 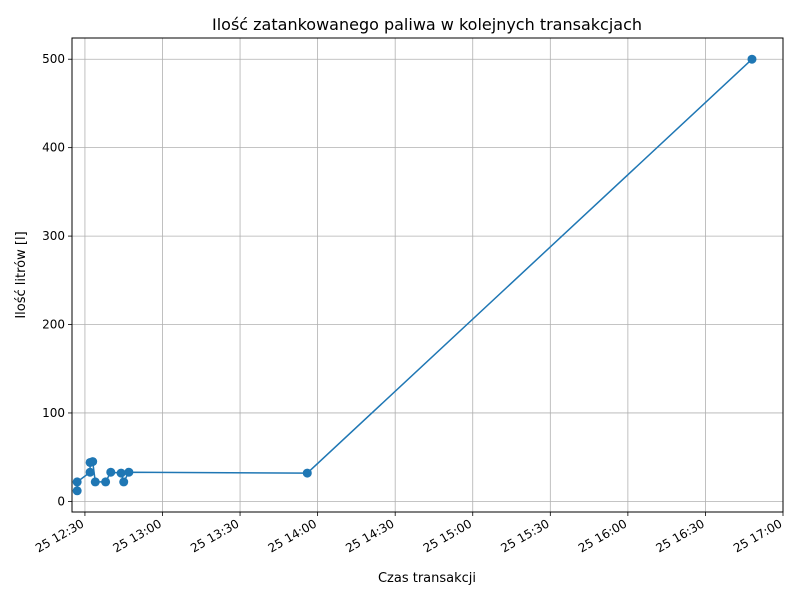 What do you see at coordinates (427, 578) in the screenshot?
I see `x-axis-label: Czas transakcji` at bounding box center [427, 578].